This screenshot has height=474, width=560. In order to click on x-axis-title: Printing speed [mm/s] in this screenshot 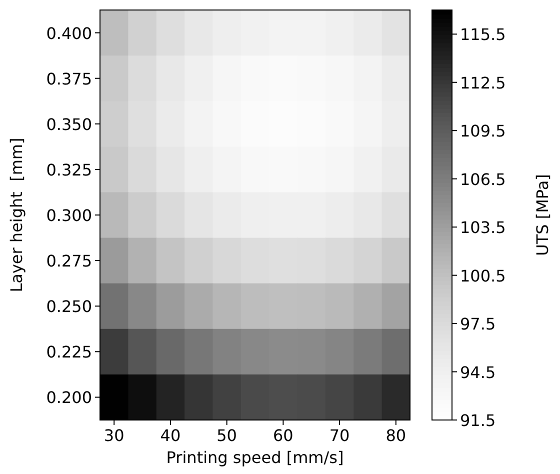, I will do `click(255, 457)`.